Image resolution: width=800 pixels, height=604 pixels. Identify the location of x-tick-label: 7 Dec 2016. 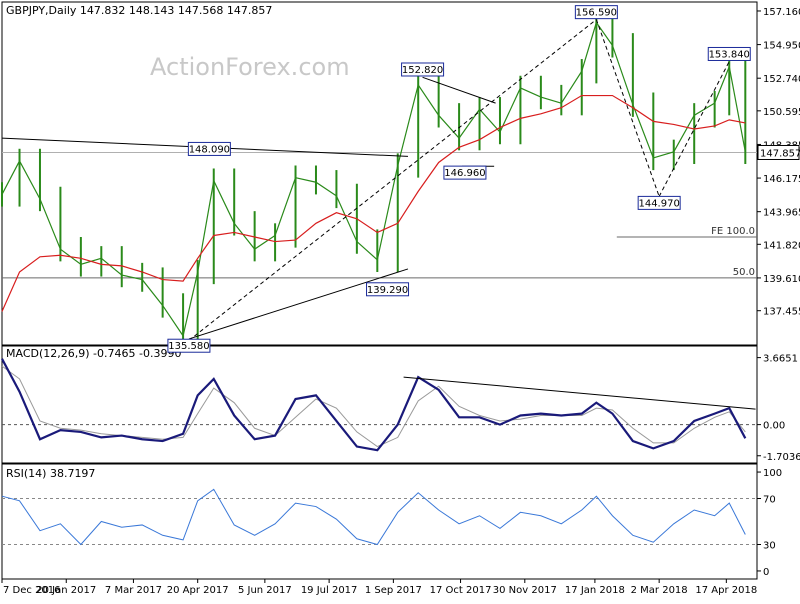
(32, 590).